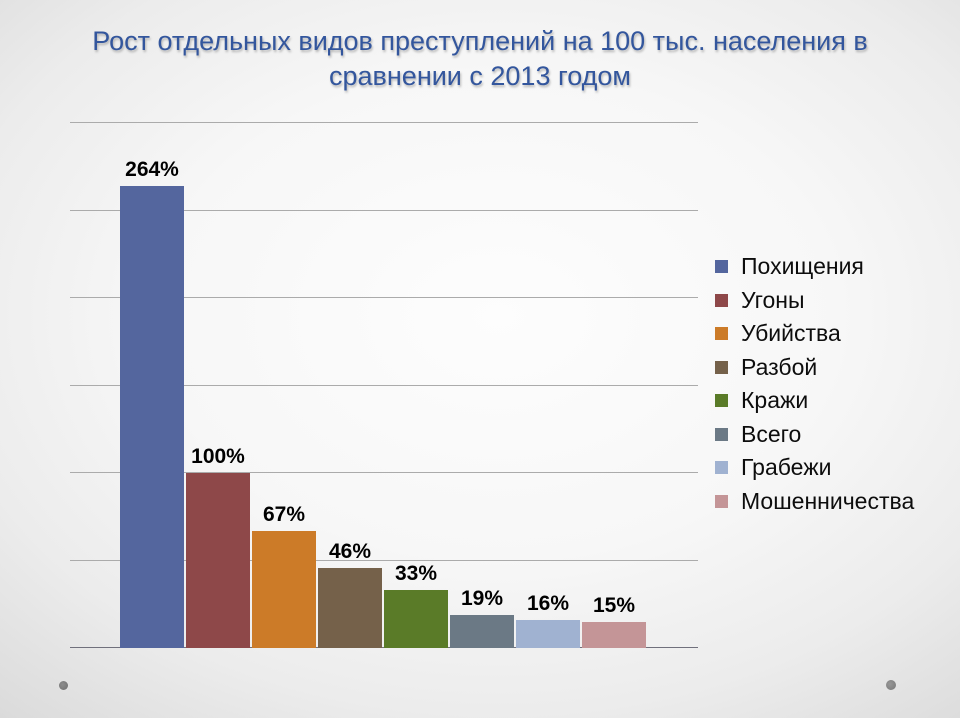 The height and width of the screenshot is (718, 960). What do you see at coordinates (350, 551) in the screenshot?
I see `bar-value-label: 46%` at bounding box center [350, 551].